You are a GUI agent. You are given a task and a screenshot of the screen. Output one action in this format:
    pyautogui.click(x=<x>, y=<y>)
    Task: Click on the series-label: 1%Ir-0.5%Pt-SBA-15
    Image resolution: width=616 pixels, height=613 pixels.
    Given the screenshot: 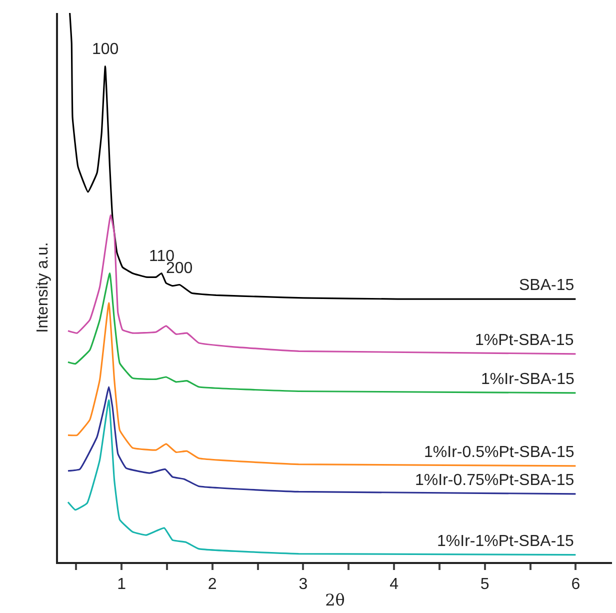 What is the action you would take?
    pyautogui.click(x=499, y=452)
    